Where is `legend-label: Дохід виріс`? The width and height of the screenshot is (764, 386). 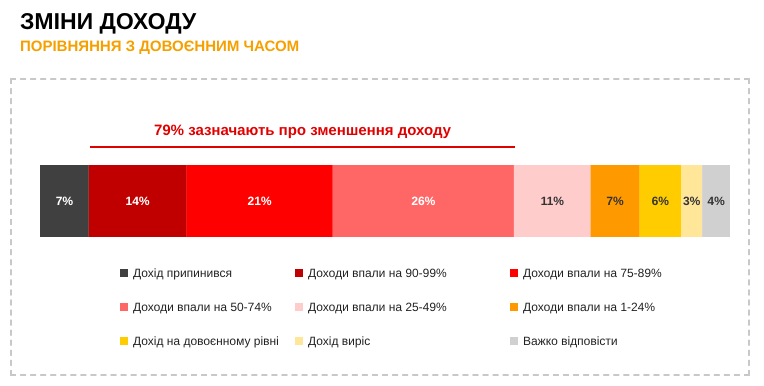 legend-label: Дохід виріс is located at coordinates (339, 341).